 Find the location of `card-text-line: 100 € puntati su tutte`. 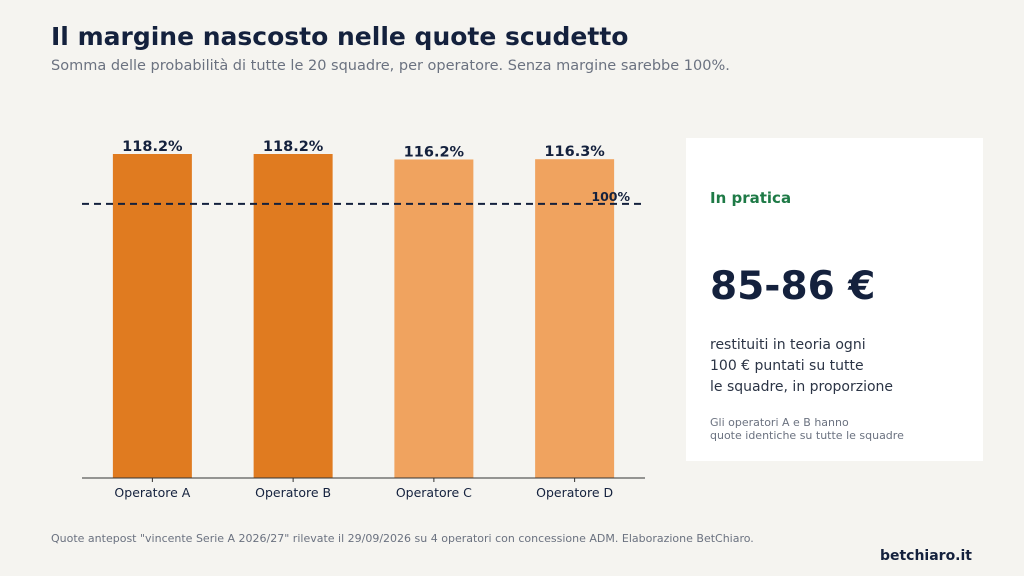

card-text-line: 100 € puntati su tutte is located at coordinates (787, 366).